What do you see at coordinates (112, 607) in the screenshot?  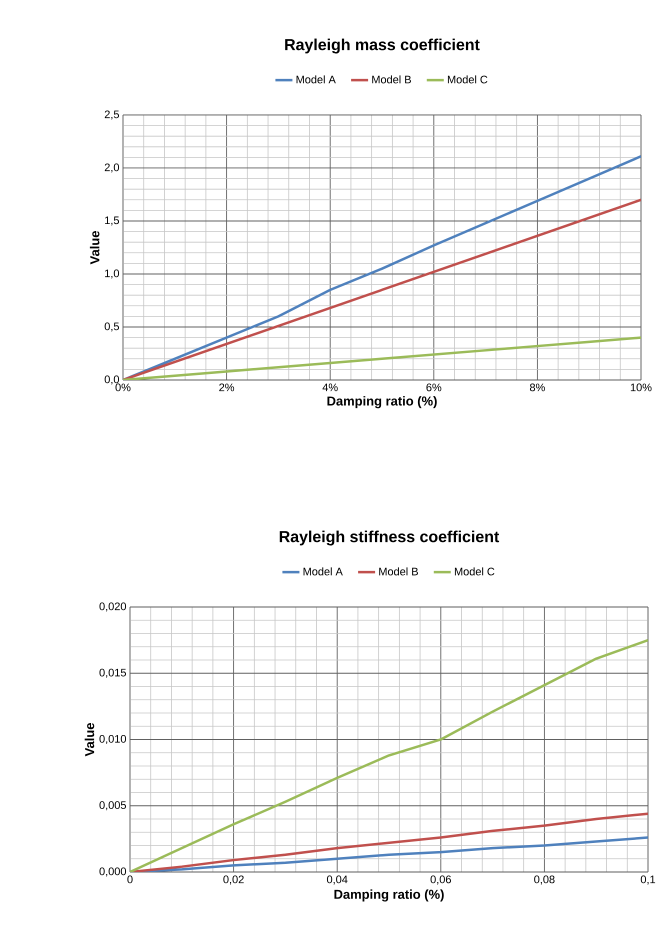 I see `y-tick-label: 0,020` at bounding box center [112, 607].